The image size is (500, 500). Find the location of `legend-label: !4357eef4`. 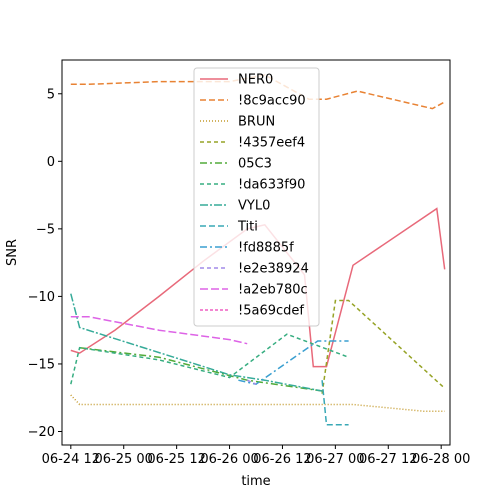

legend-label: !4357eef4 is located at coordinates (271, 143).